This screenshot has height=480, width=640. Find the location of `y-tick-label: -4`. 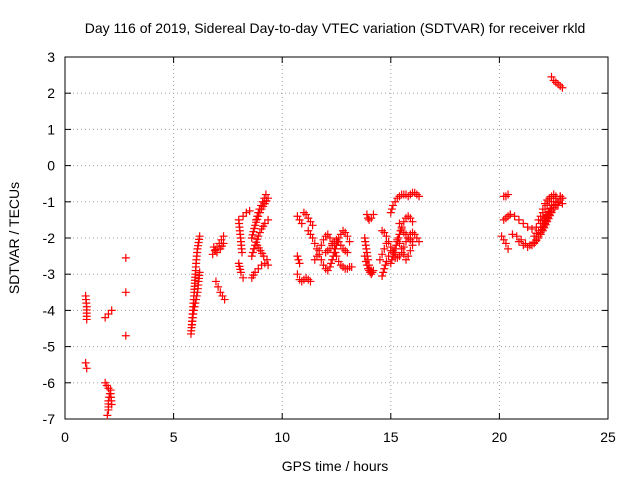

y-tick-label: -4 is located at coordinates (49, 310).